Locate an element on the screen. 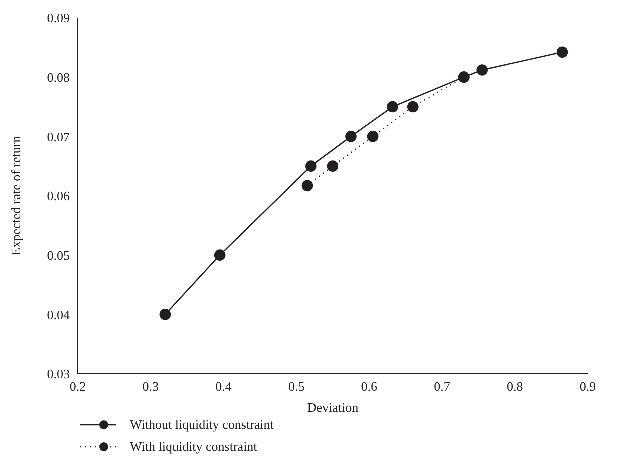 Image resolution: width=622 pixels, height=473 pixels. legend-label: With liquidity constraint is located at coordinates (194, 447).